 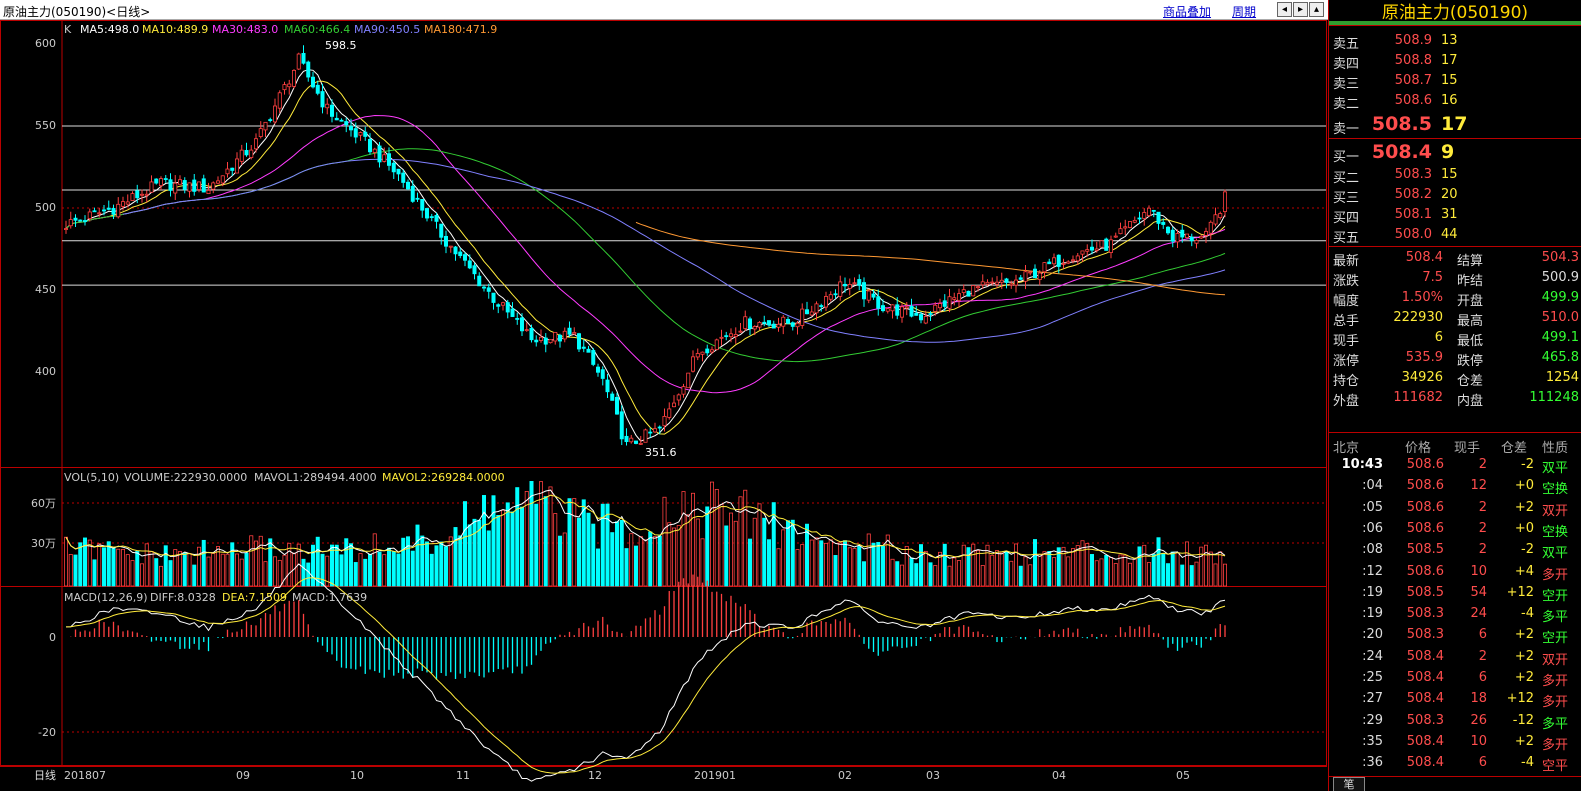 What do you see at coordinates (1482, 464) in the screenshot?
I see `trade-qty: 2` at bounding box center [1482, 464].